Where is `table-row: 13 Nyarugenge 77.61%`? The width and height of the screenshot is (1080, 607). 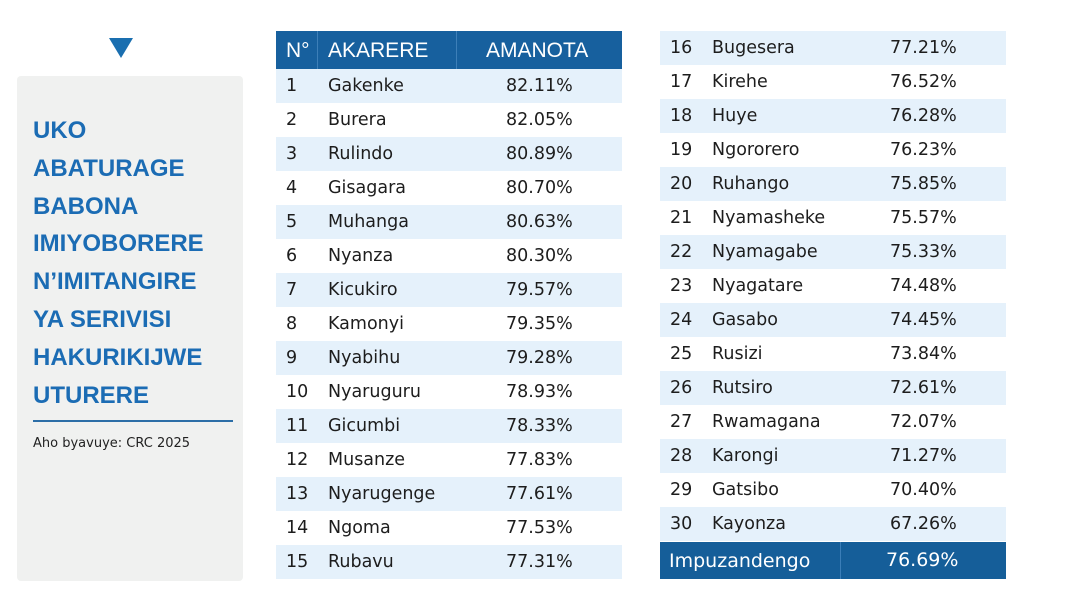
table-row: 13 Nyarugenge 77.61% is located at coordinates (449, 494).